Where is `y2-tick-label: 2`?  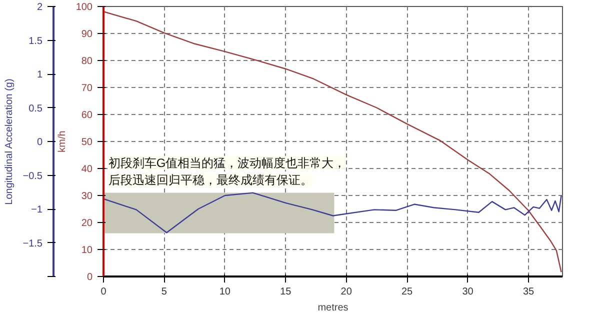
y2-tick-label: 2 is located at coordinates (39, 7).